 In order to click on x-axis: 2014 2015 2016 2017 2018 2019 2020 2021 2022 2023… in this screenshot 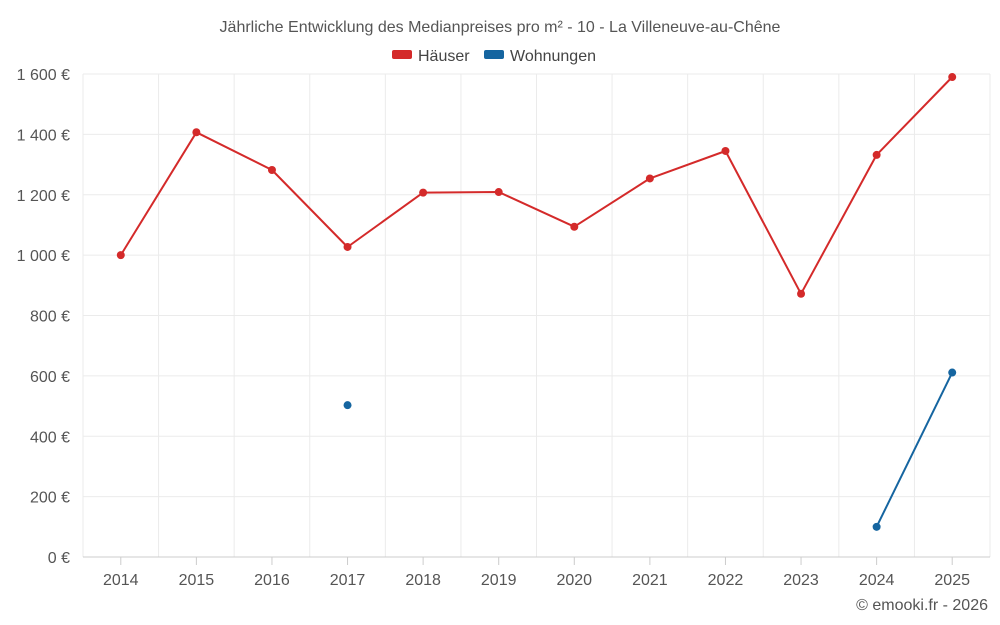, I will do `click(536, 572)`.